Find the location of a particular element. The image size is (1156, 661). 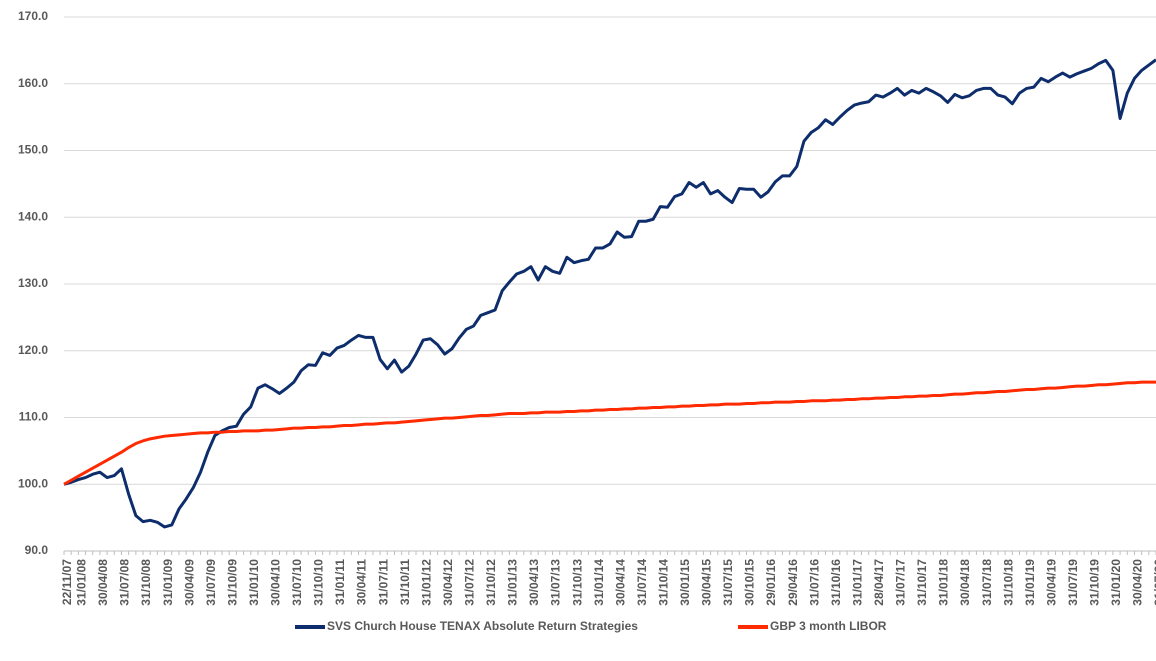

x-tick-label: 31/10/18 is located at coordinates (1008, 582).